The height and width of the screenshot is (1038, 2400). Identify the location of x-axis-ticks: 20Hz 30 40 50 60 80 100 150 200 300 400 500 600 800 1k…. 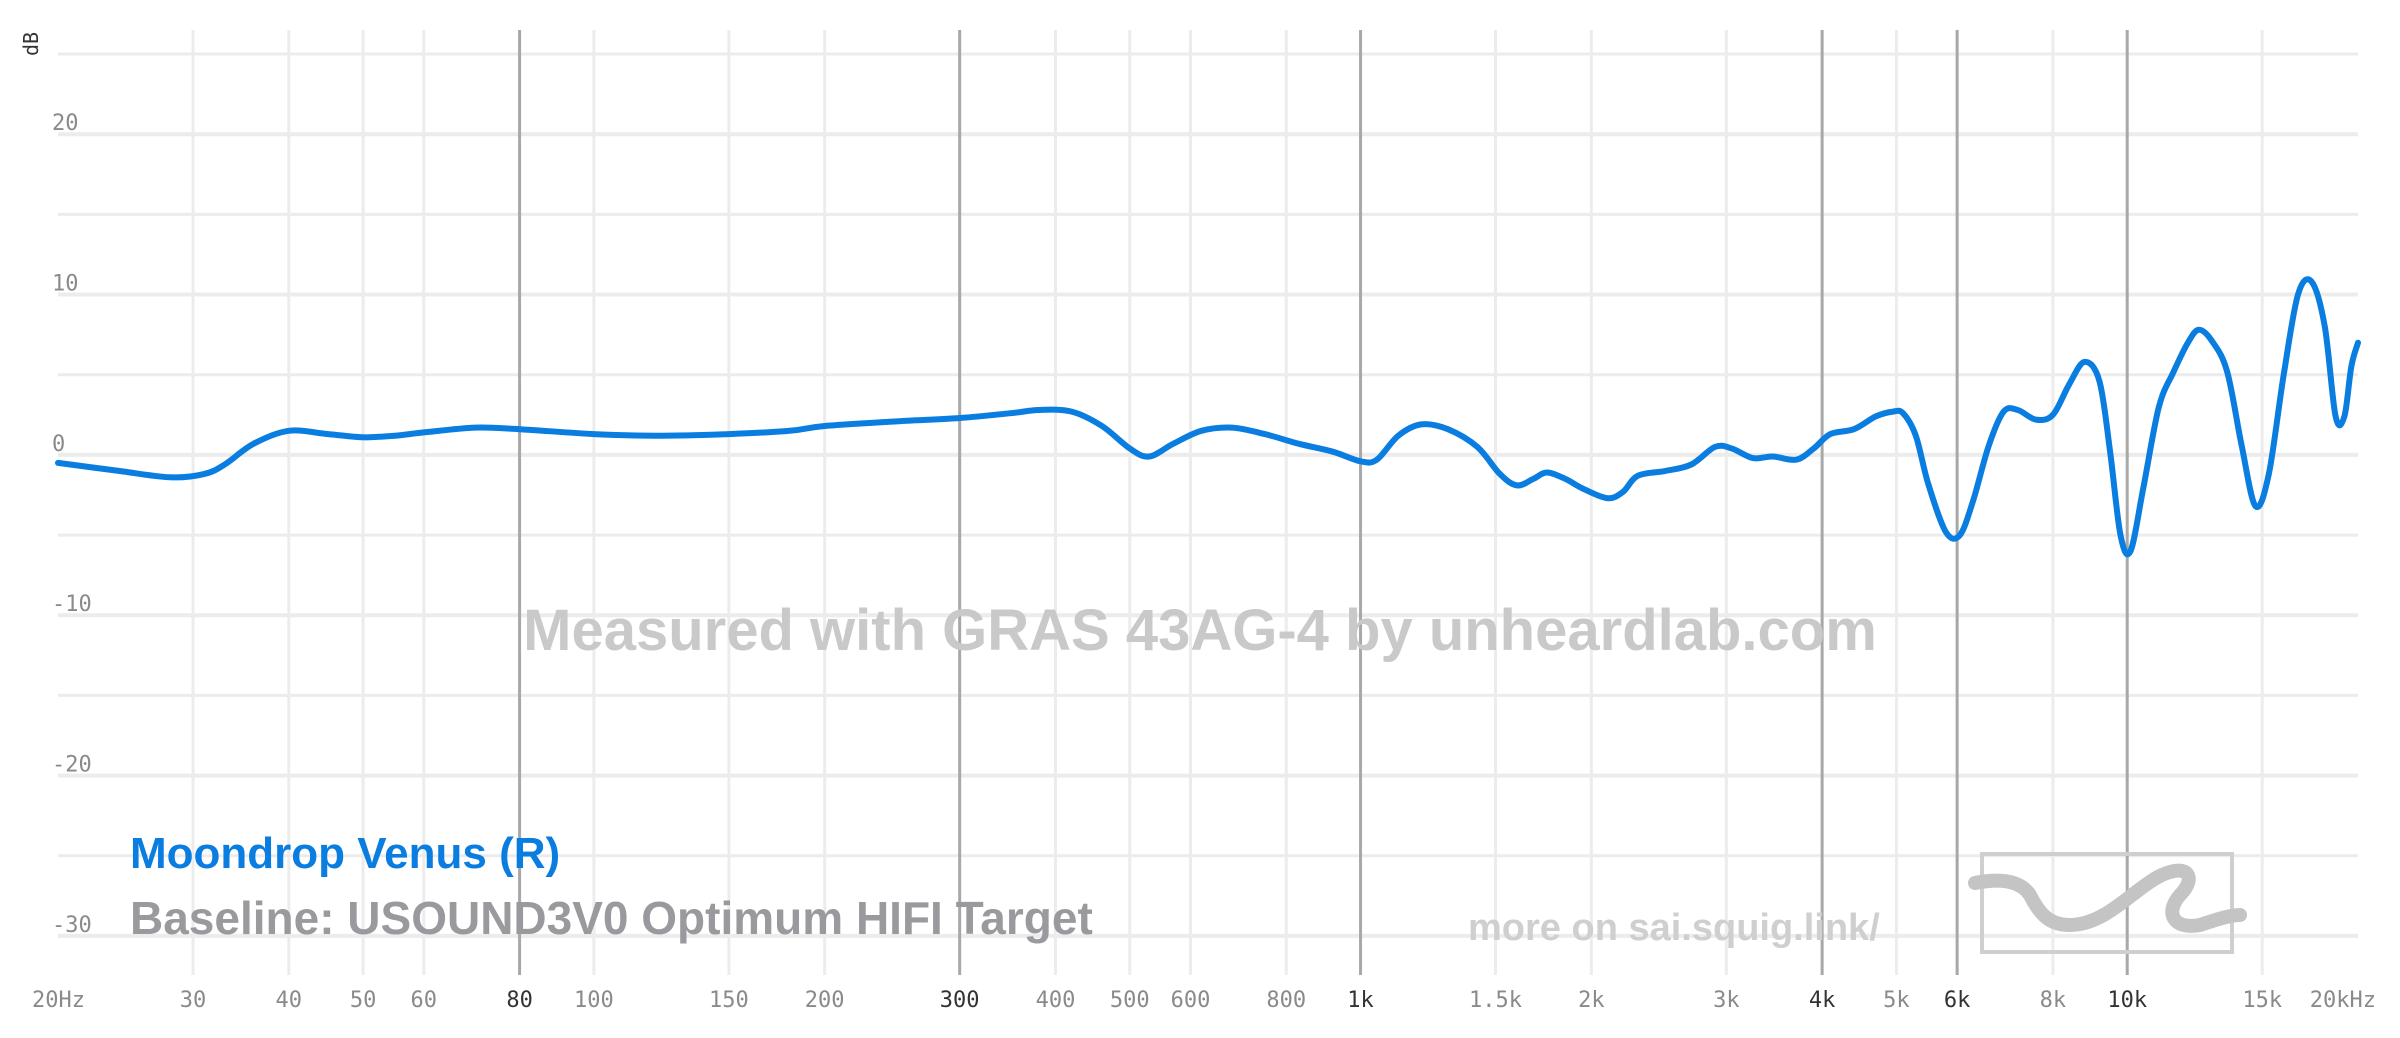
(1204, 1000).